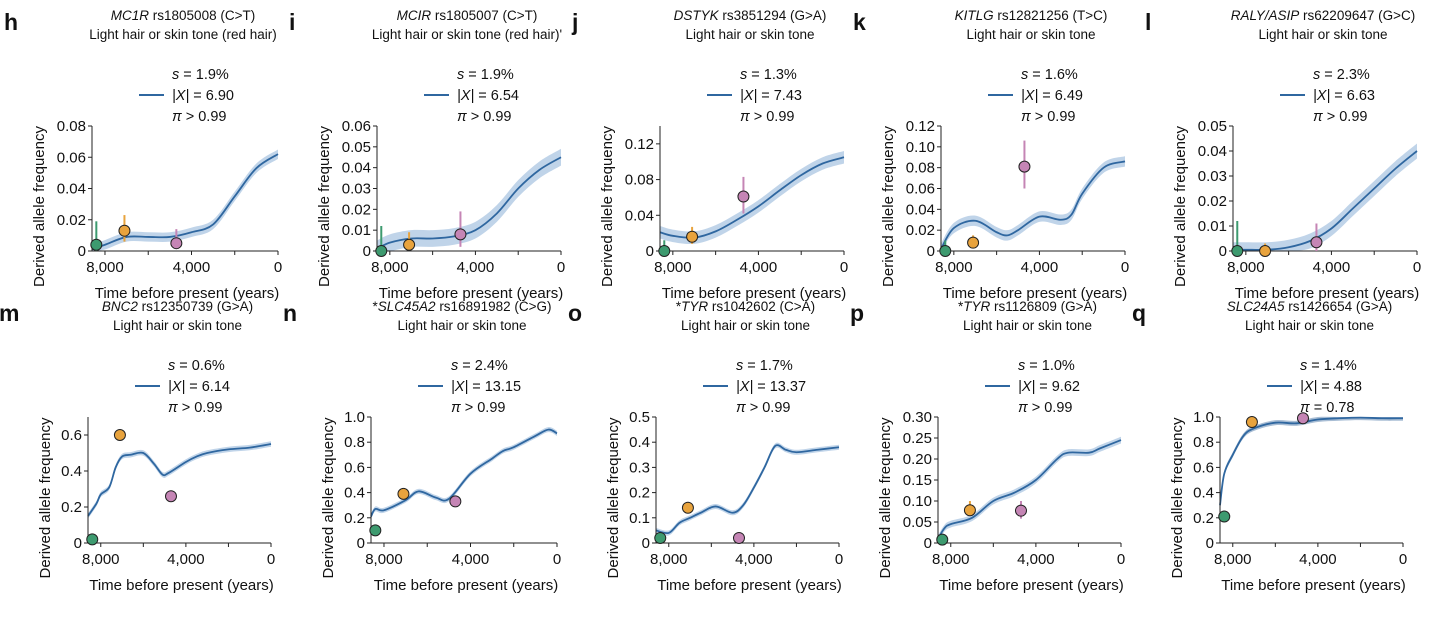 Image resolution: width=1456 pixels, height=627 pixels. What do you see at coordinates (1328, 366) in the screenshot?
I see `stat-s: s = 1.4%` at bounding box center [1328, 366].